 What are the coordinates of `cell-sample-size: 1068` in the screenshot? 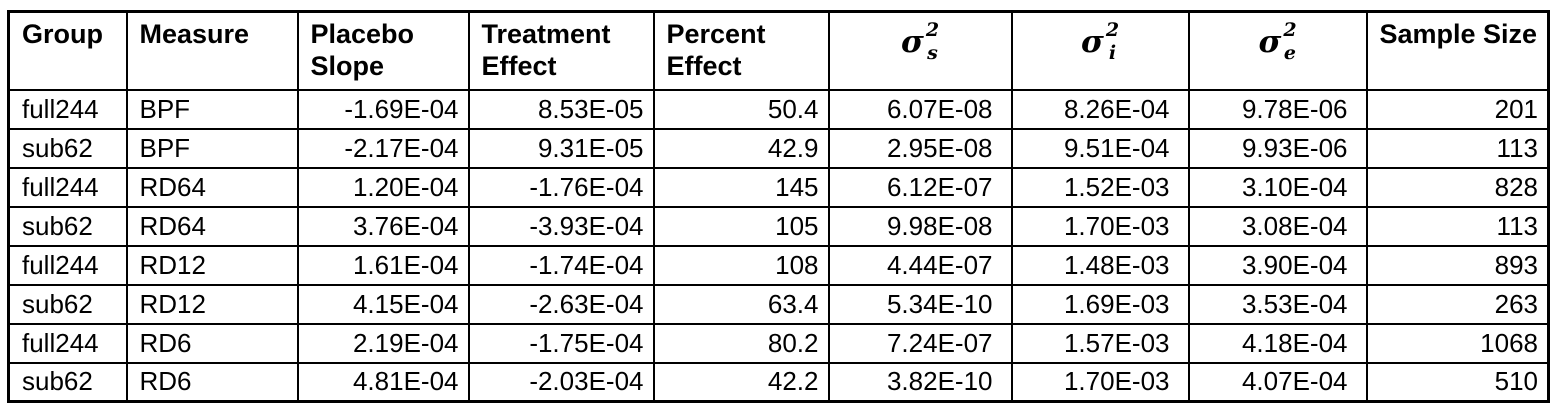 It's located at (1457, 343).